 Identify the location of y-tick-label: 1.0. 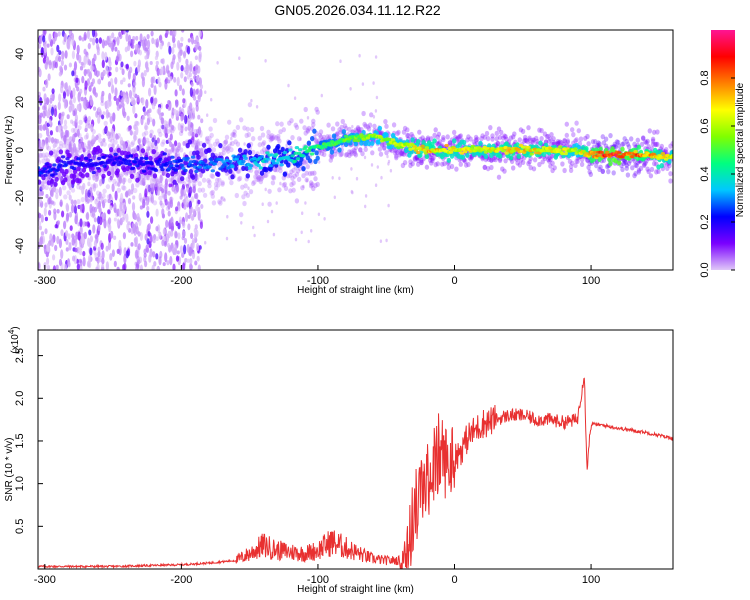
(20, 483).